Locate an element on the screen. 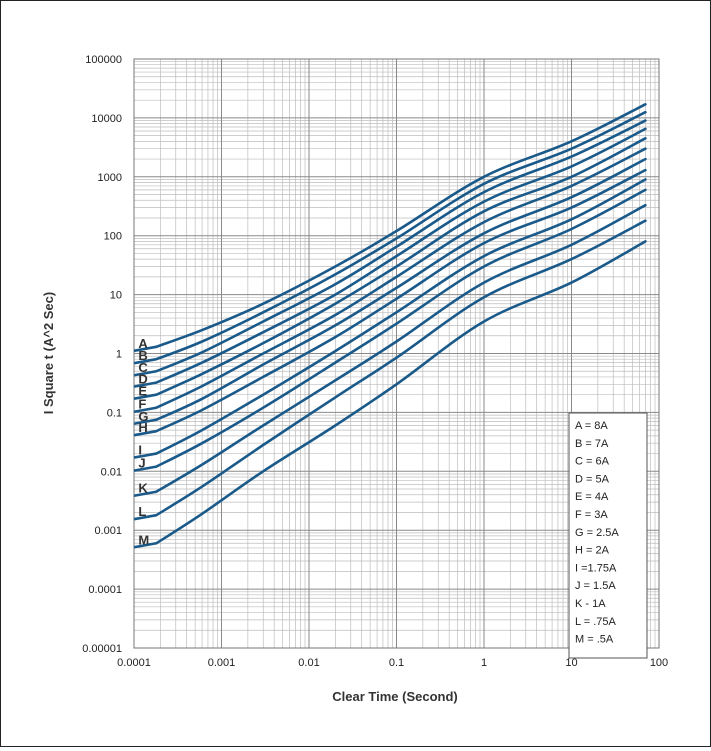  series-label-i: I is located at coordinates (140, 450).